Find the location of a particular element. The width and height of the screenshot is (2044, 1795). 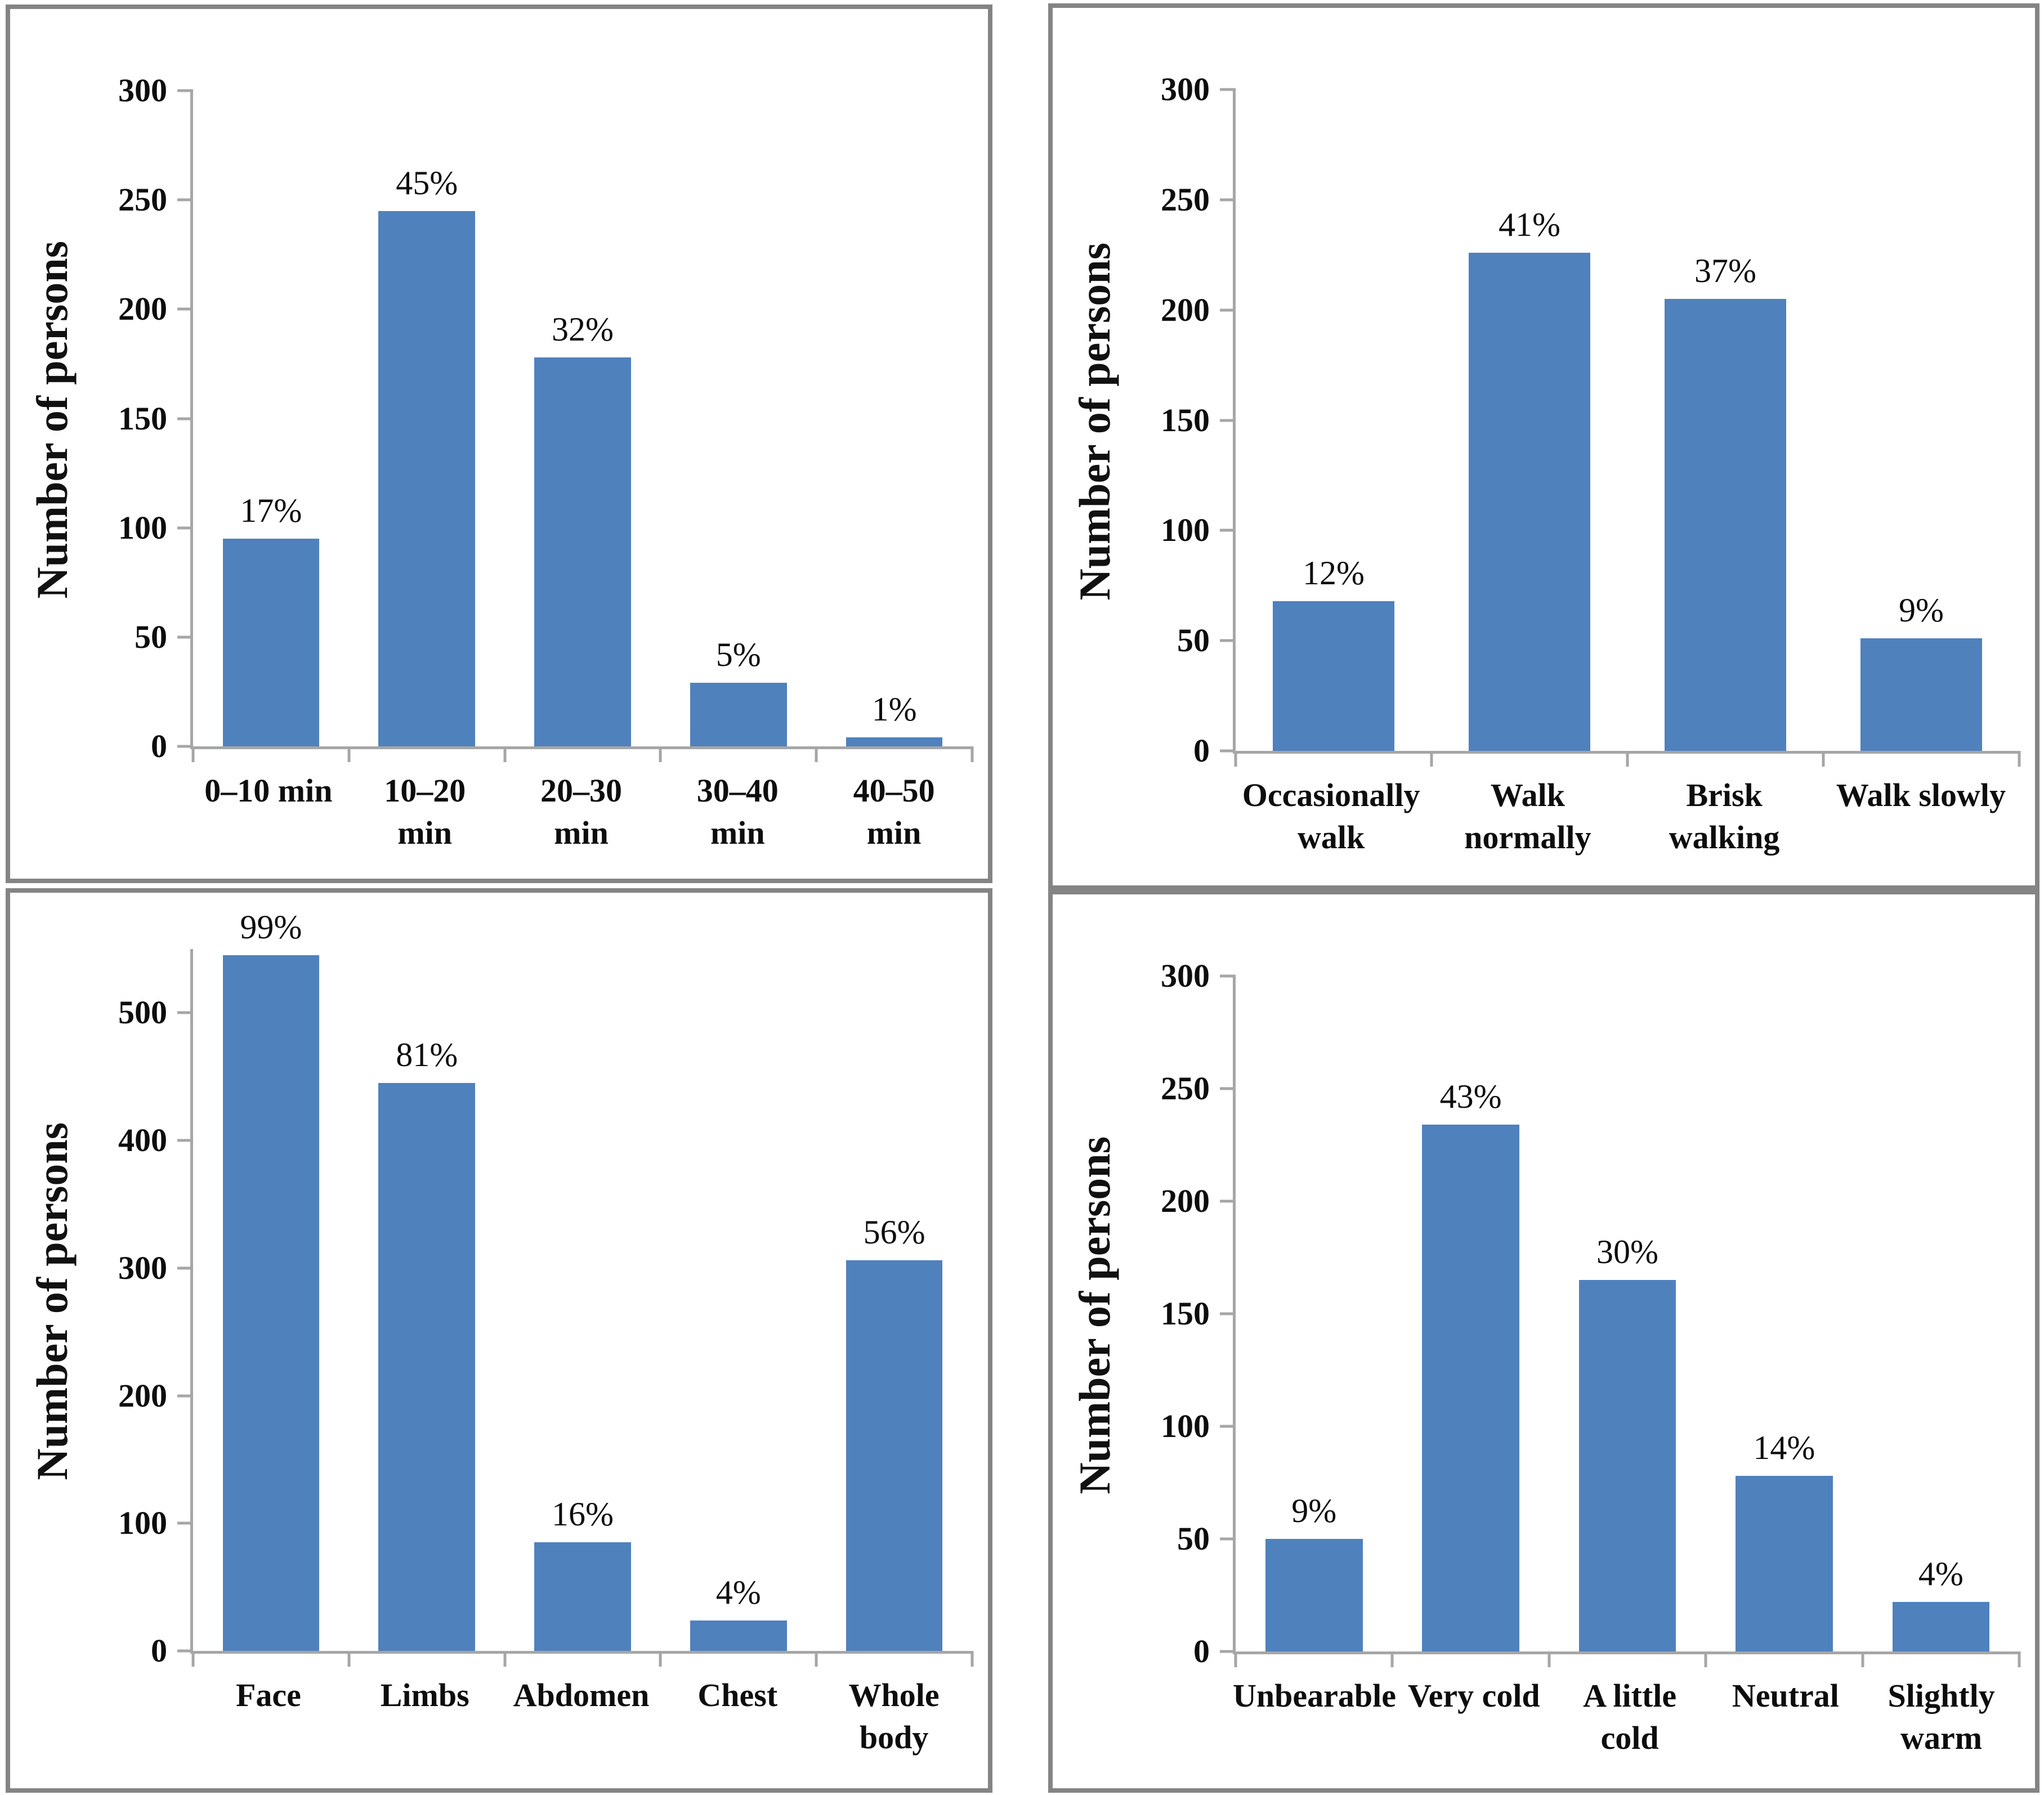

bar-slots: 12% 41% 37% 9% is located at coordinates (1627, 420).